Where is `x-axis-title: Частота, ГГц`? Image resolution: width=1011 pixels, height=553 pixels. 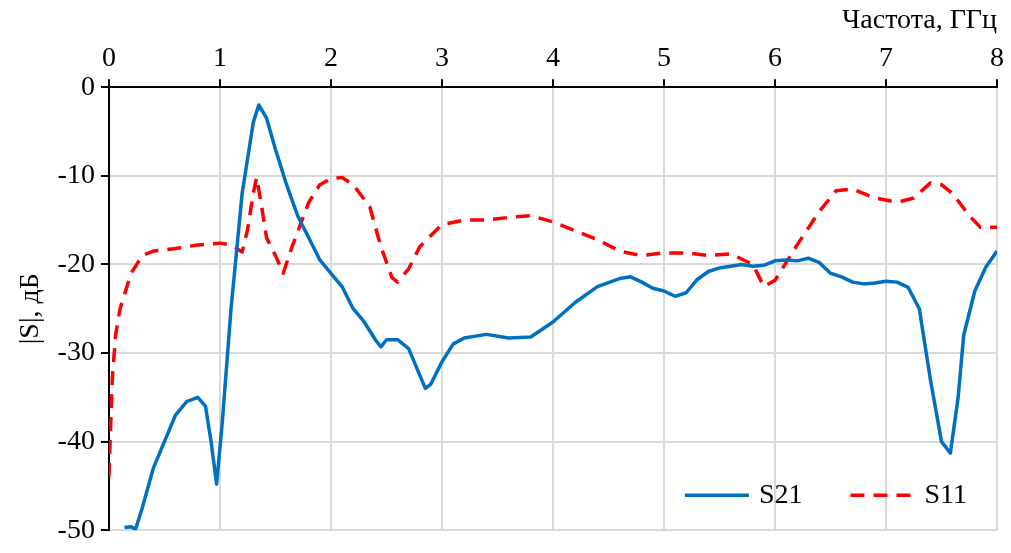 x-axis-title: Частота, ГГц is located at coordinates (920, 19).